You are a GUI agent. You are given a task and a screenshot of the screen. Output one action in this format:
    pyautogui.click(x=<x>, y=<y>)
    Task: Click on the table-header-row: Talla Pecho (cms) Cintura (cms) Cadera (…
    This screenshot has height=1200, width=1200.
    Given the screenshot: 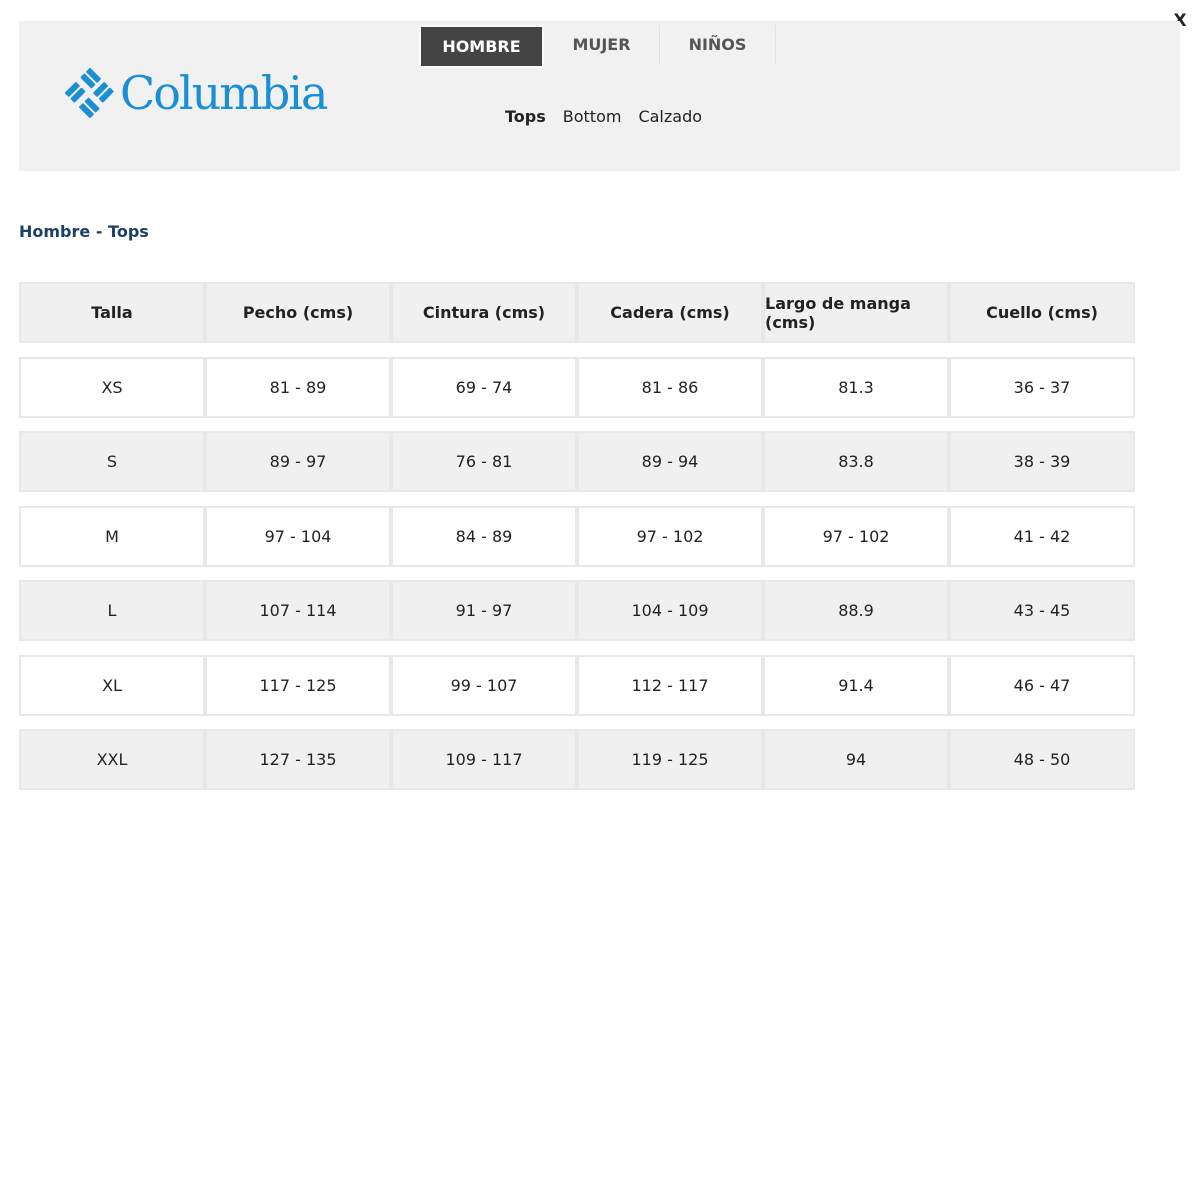 What is the action you would take?
    pyautogui.click(x=577, y=312)
    